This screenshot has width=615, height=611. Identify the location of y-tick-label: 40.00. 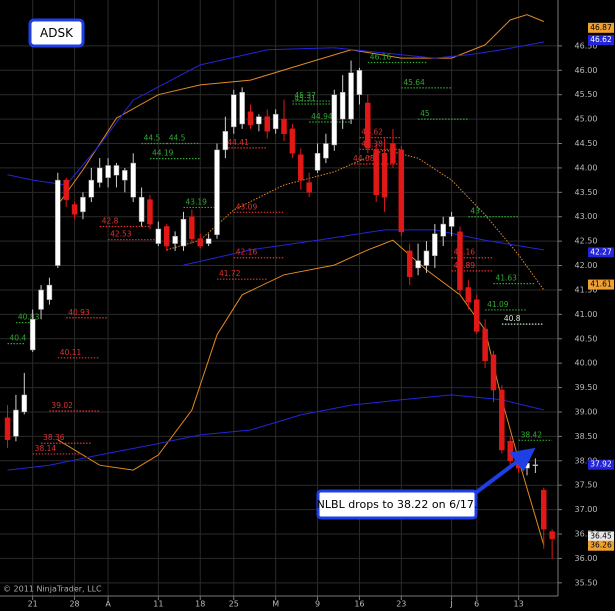
(586, 363).